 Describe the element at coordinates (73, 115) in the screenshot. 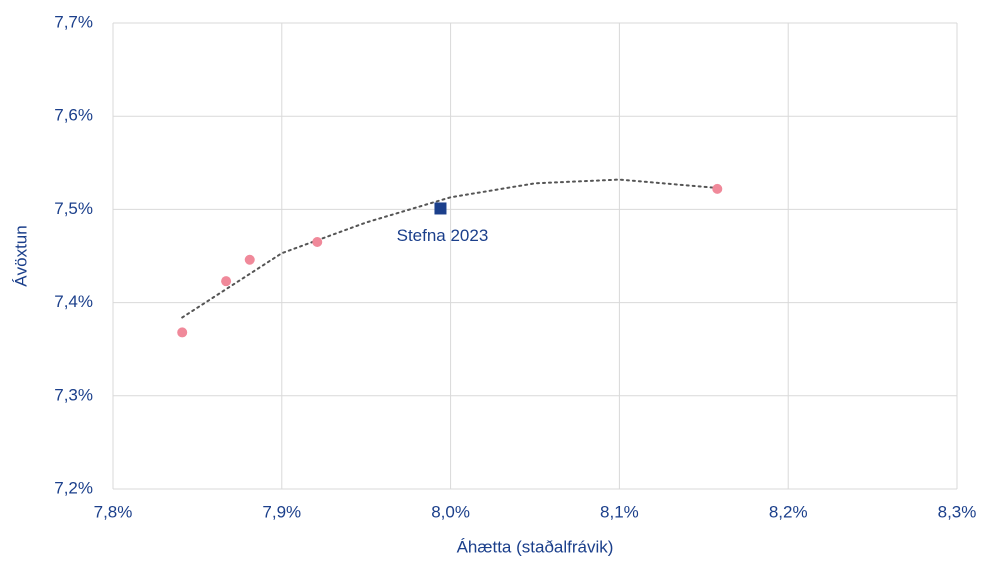

I see `y-tick-label: 7,6%` at that location.